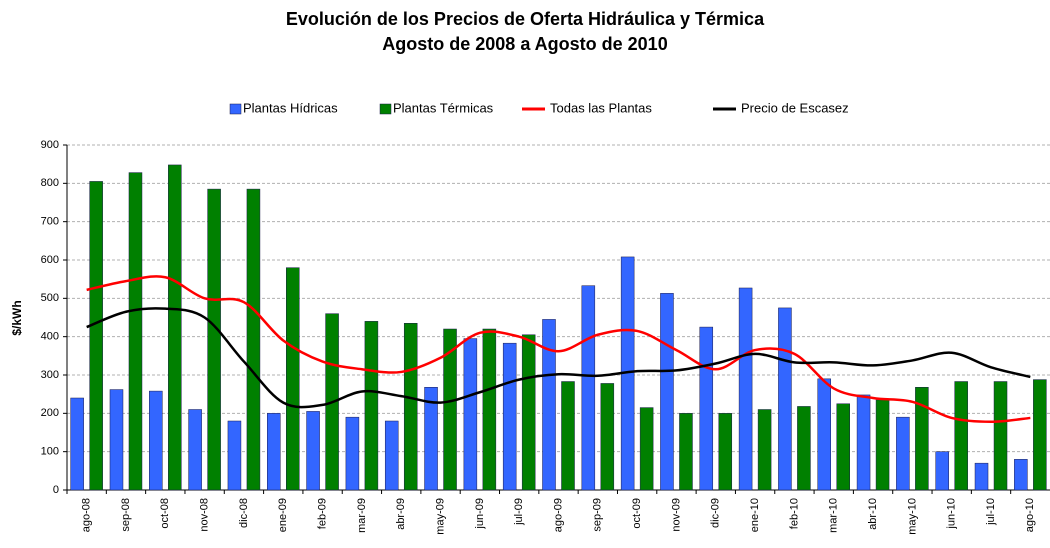 The width and height of the screenshot is (1050, 548). I want to click on x-tick-label: dic-09, so click(716, 513).